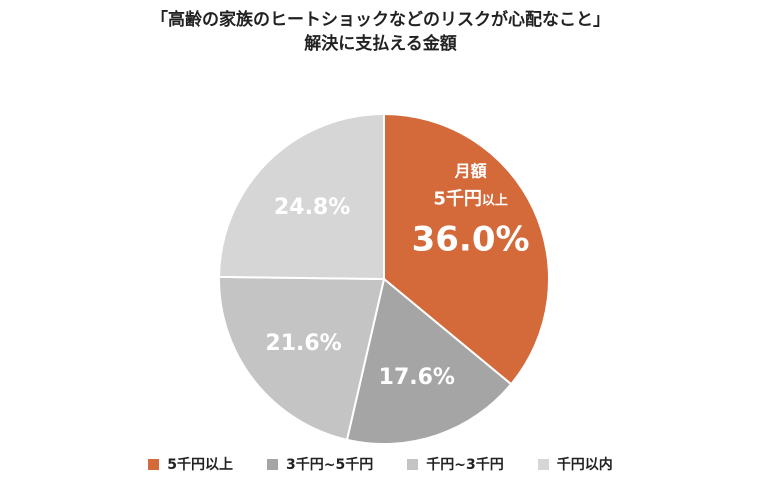  Describe the element at coordinates (380, 464) in the screenshot. I see `legend: 5千円以上 3千円~5千円 千円~3千円 千円以内` at that location.